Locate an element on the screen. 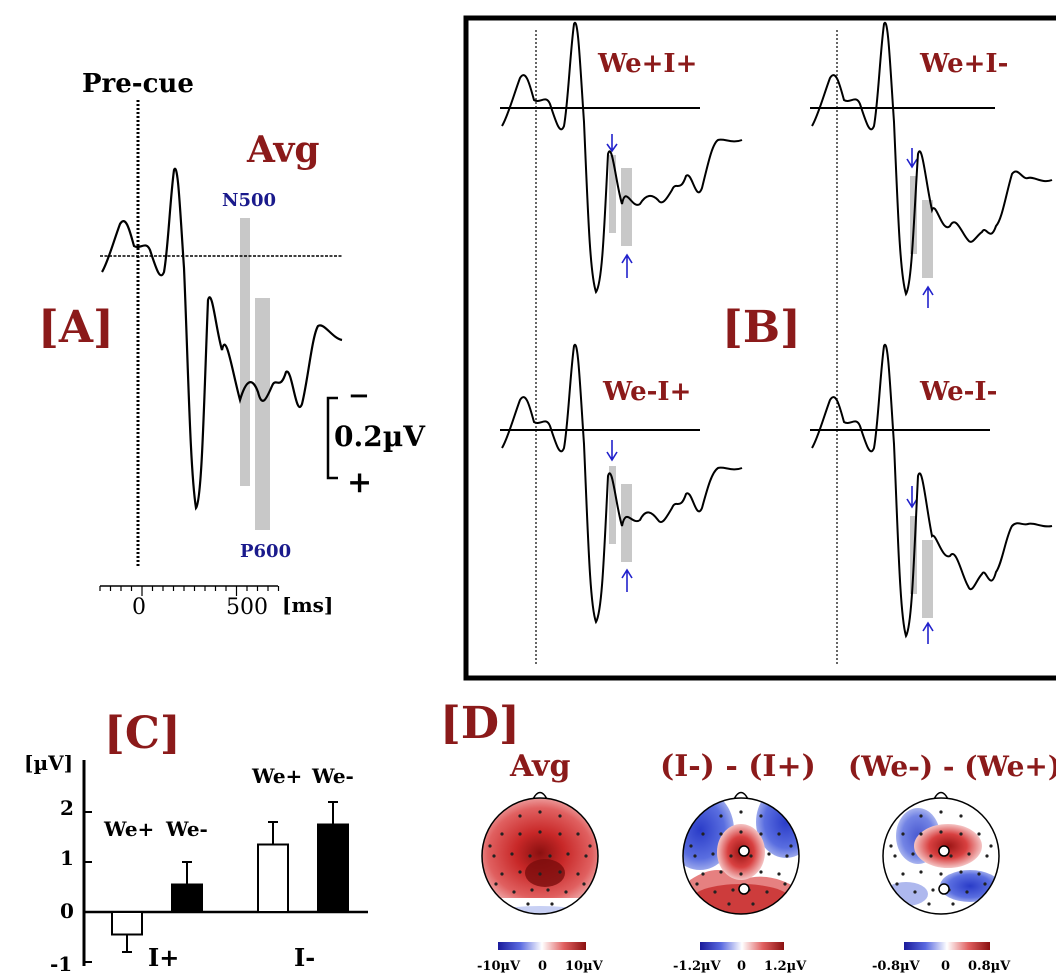 The height and width of the screenshot is (977, 1056). panel-c: [C] [µV] 2 1 0 -1 We+ We- We+ We- I+ I- is located at coordinates (196, 842).